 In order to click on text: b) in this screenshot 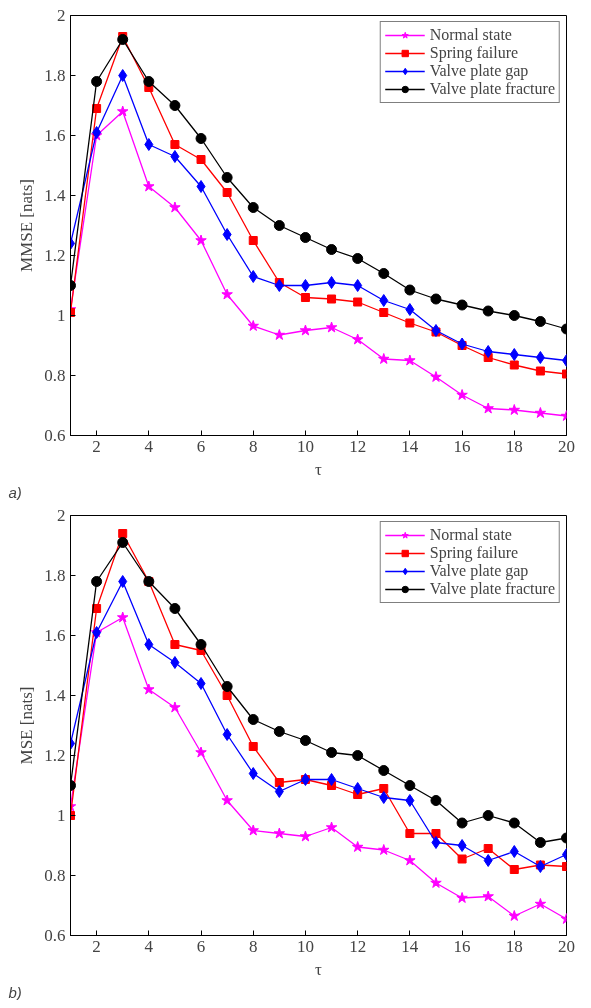, I will do `click(15, 992)`.